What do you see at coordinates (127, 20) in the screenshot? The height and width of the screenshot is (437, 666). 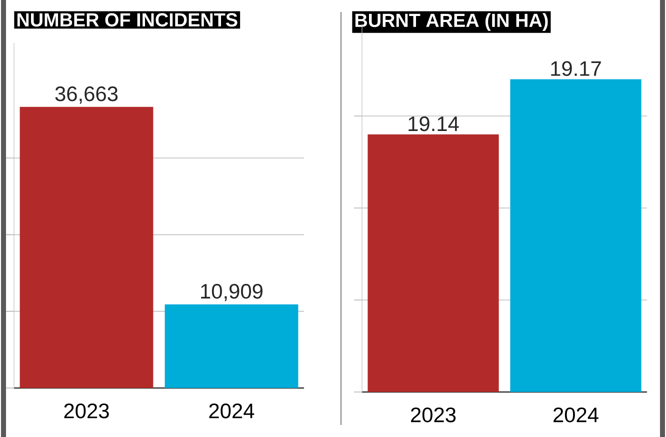 I see `chart-title: NUMBER OF INCIDENTS` at bounding box center [127, 20].